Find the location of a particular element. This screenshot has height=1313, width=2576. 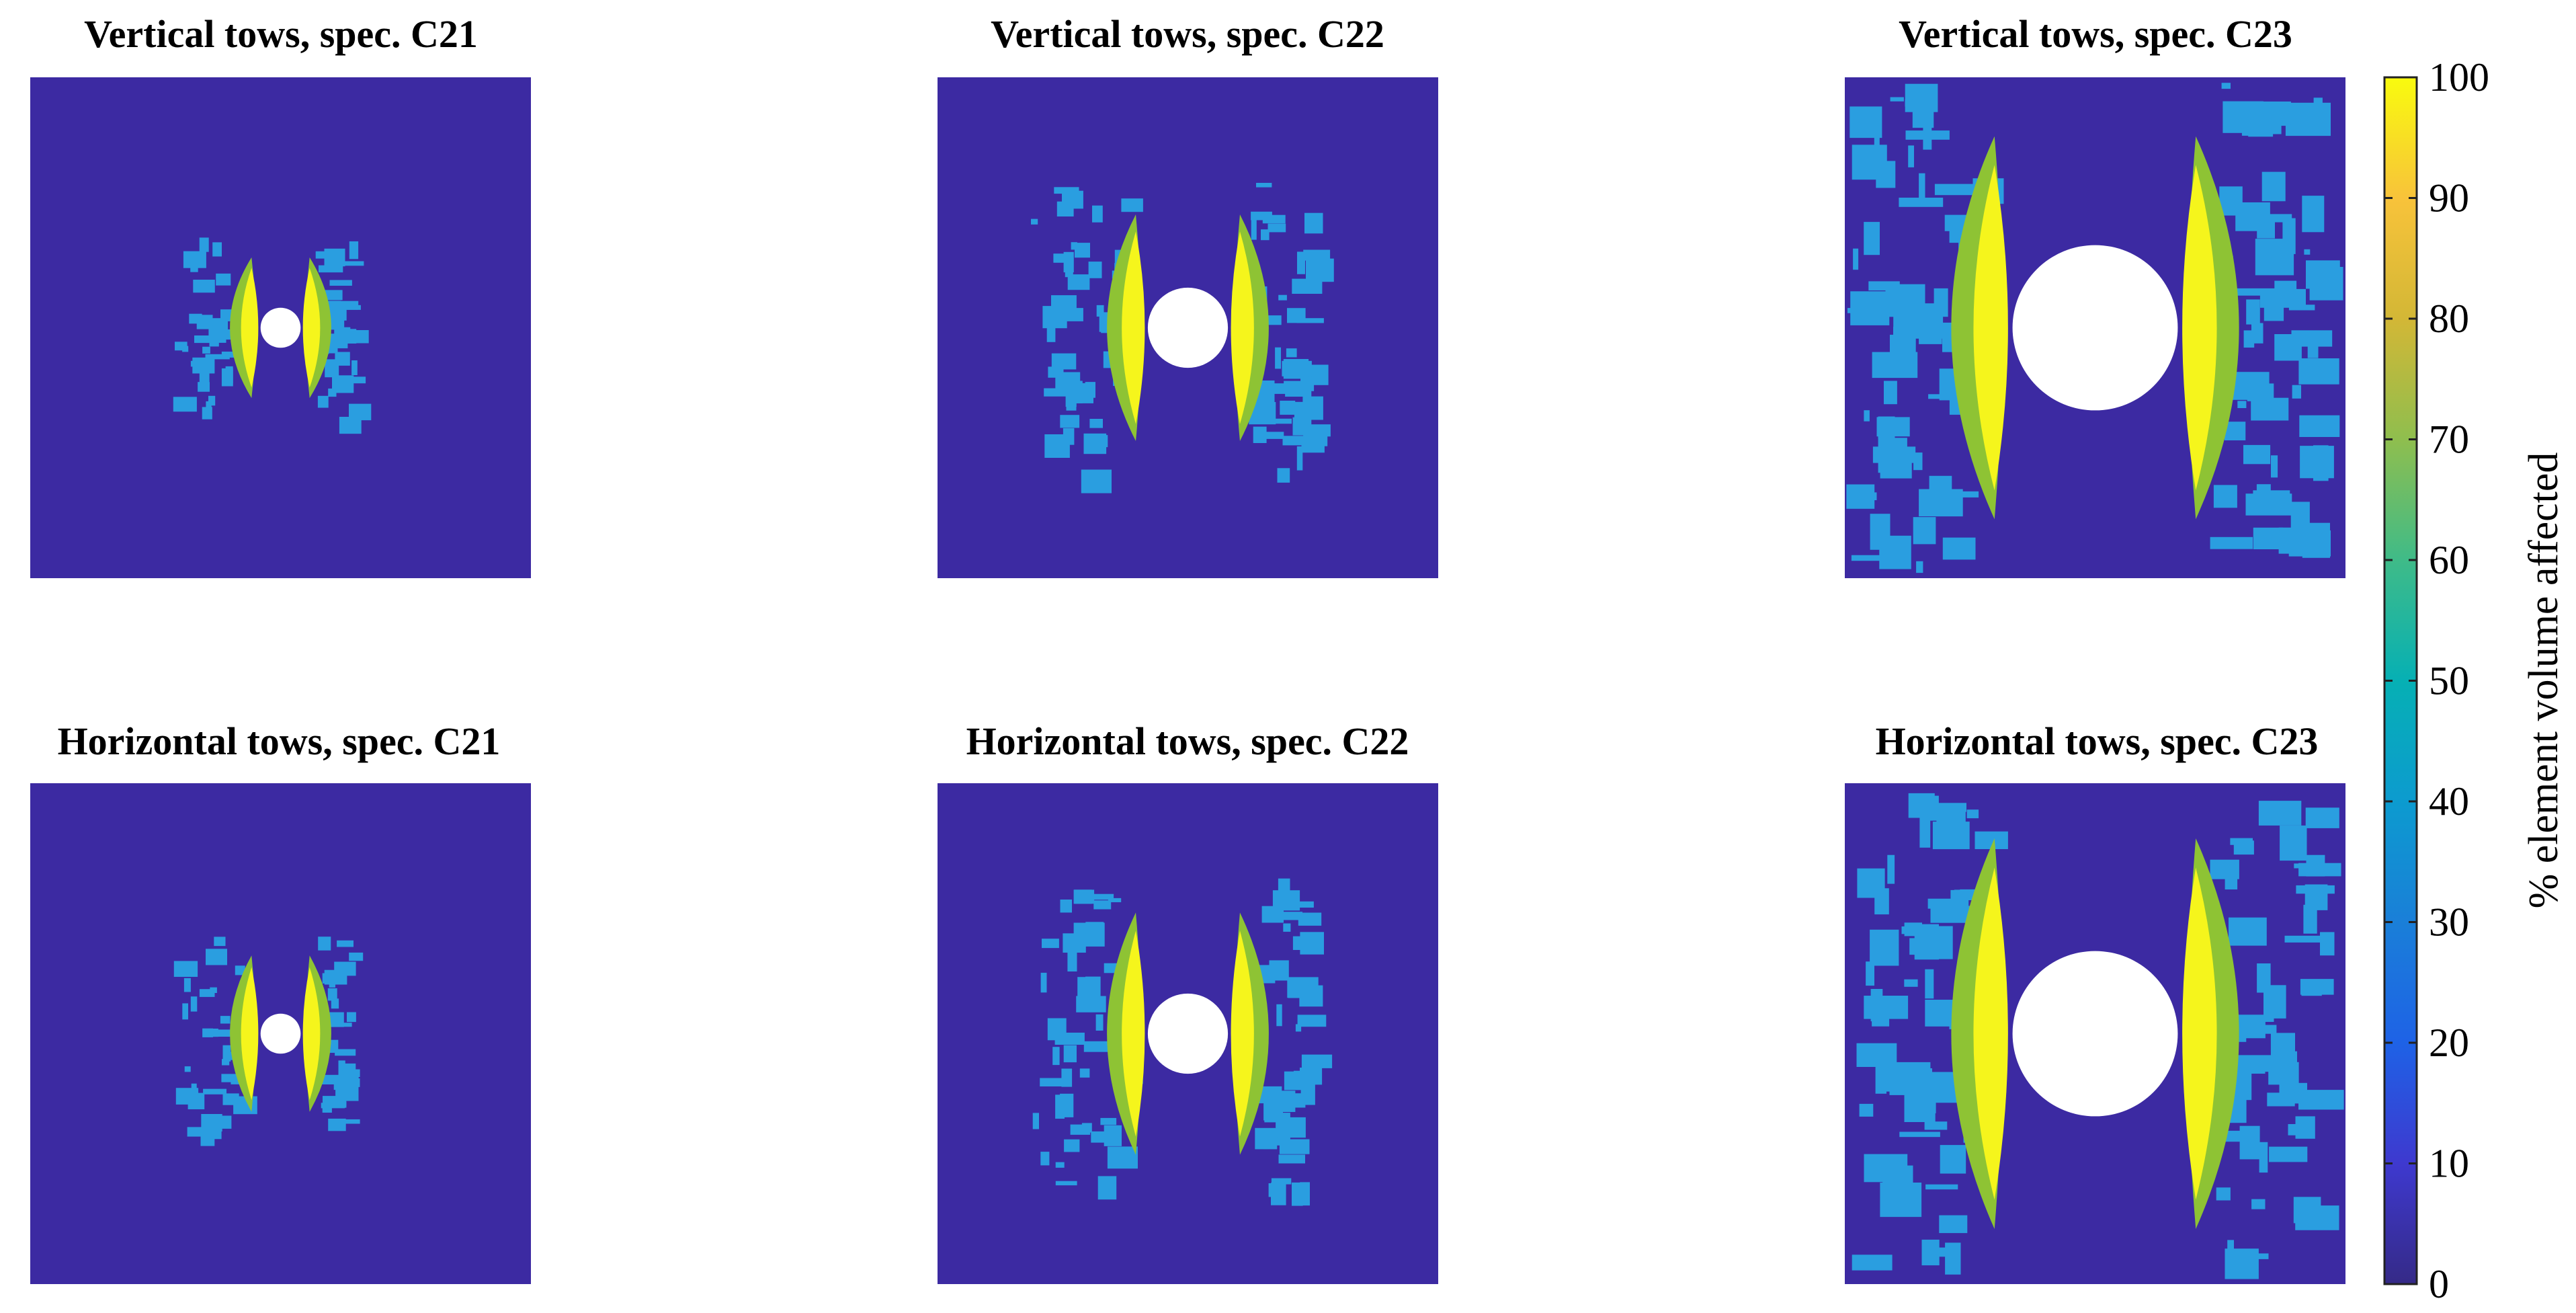

heatmap-panel-horizontal-c21 is located at coordinates (280, 1033).